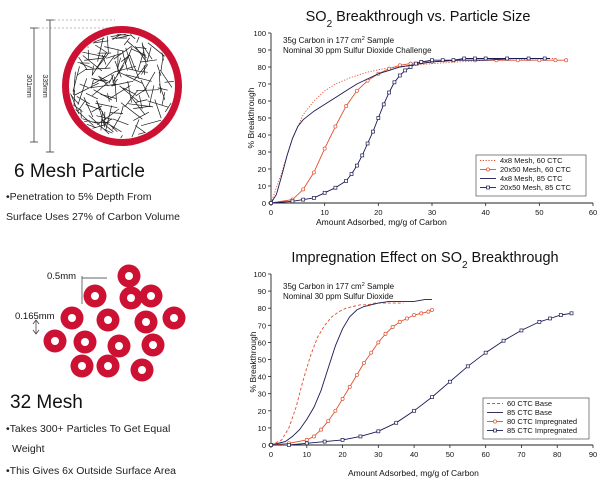 The width and height of the screenshot is (600, 490). Describe the element at coordinates (357, 50) in the screenshot. I see `chart-annotation-2: Nominal 30 ppm Sulfur Dioxide Challenge` at that location.